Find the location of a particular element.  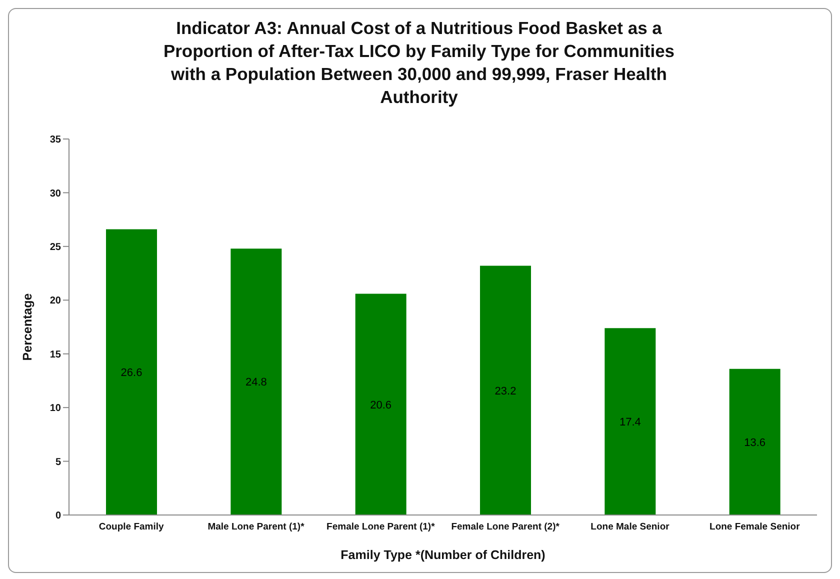

x-tick-label: Female Lone Parent (2)* is located at coordinates (505, 527).